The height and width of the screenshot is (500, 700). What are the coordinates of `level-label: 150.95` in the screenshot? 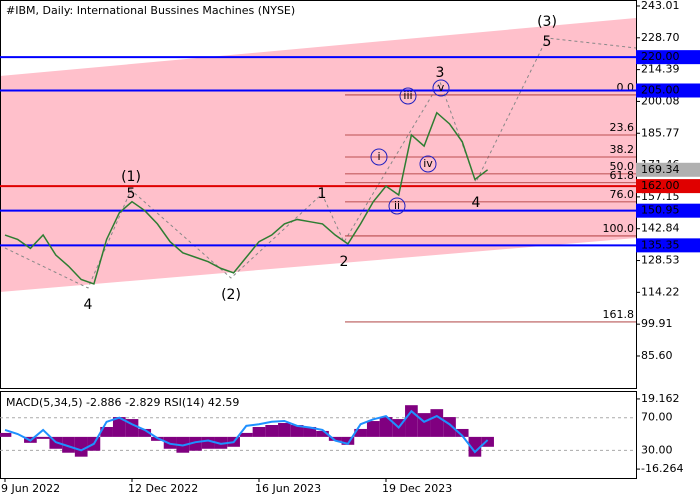 It's located at (660, 210).